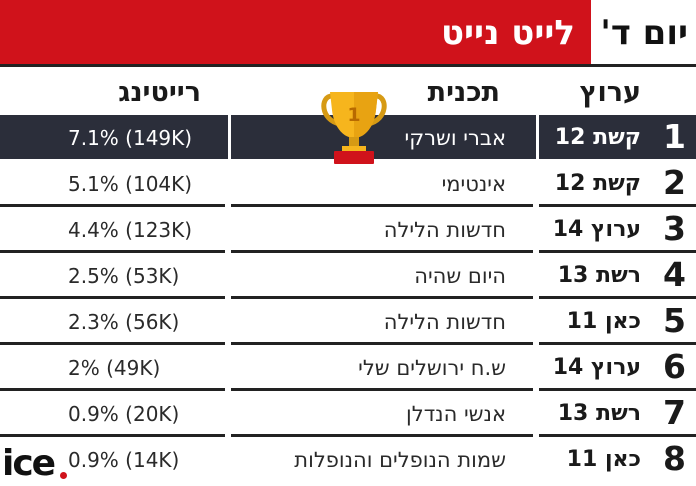 This screenshot has width=696, height=486. What do you see at coordinates (124, 322) in the screenshot?
I see `rating-value: 2.3% (56K)` at bounding box center [124, 322].